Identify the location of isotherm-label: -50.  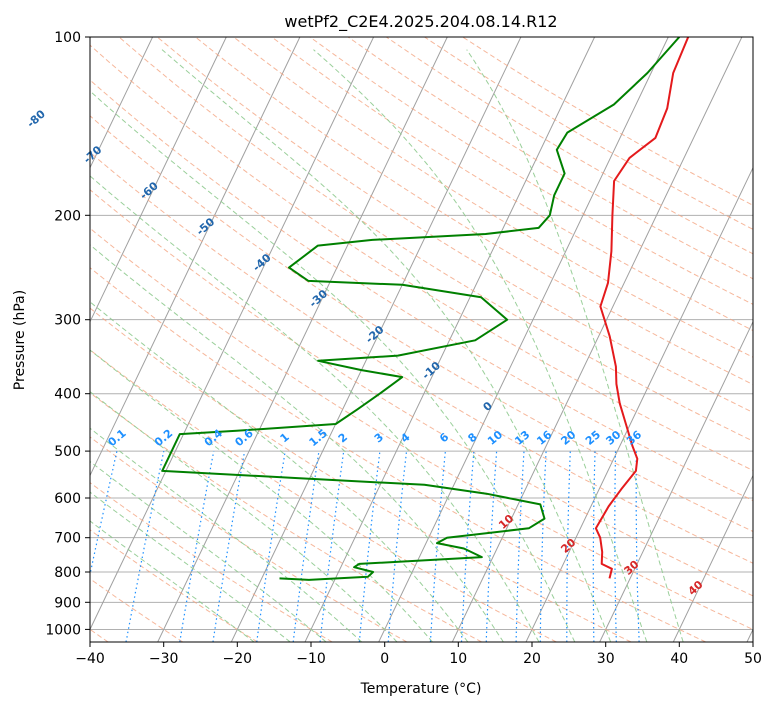
(206, 226).